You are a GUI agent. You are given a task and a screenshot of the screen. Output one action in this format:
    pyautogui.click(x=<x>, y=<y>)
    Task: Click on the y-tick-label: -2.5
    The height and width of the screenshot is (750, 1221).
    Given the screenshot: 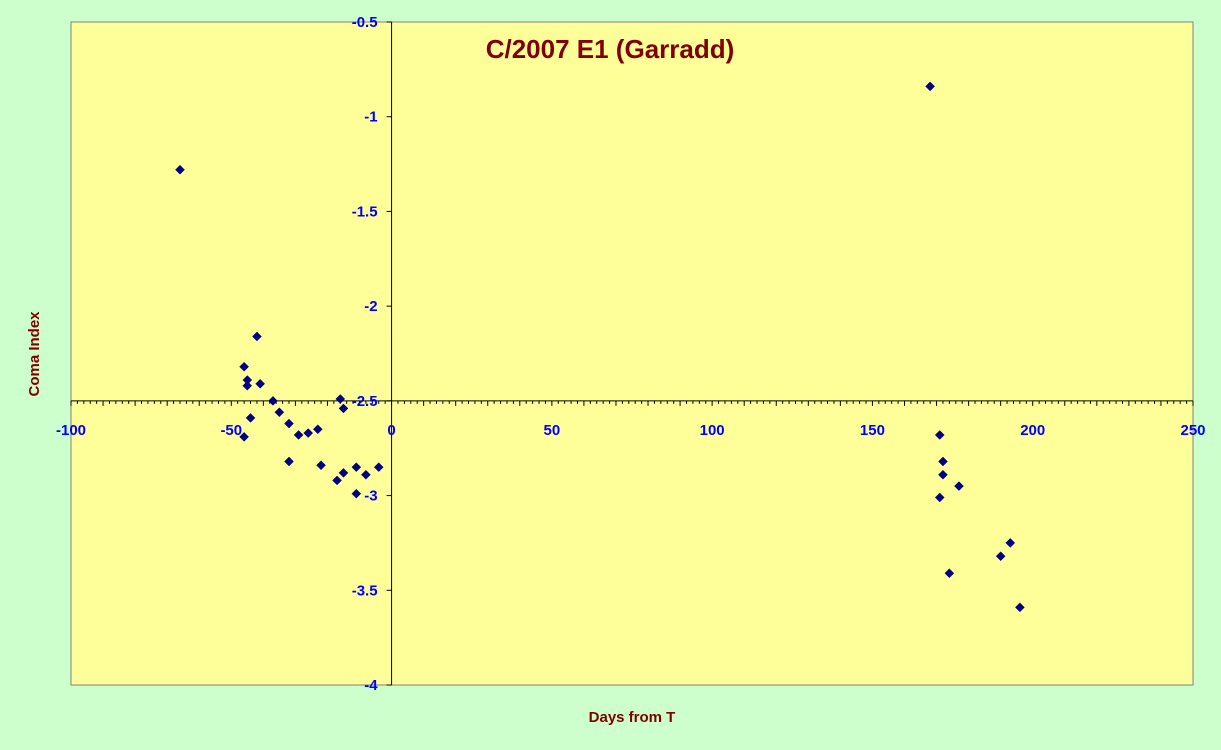 What is the action you would take?
    pyautogui.click(x=365, y=401)
    